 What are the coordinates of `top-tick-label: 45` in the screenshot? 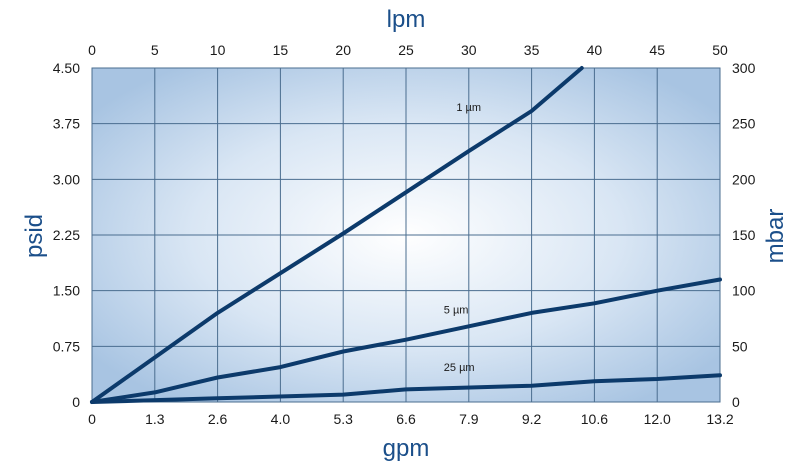 It's located at (657, 50).